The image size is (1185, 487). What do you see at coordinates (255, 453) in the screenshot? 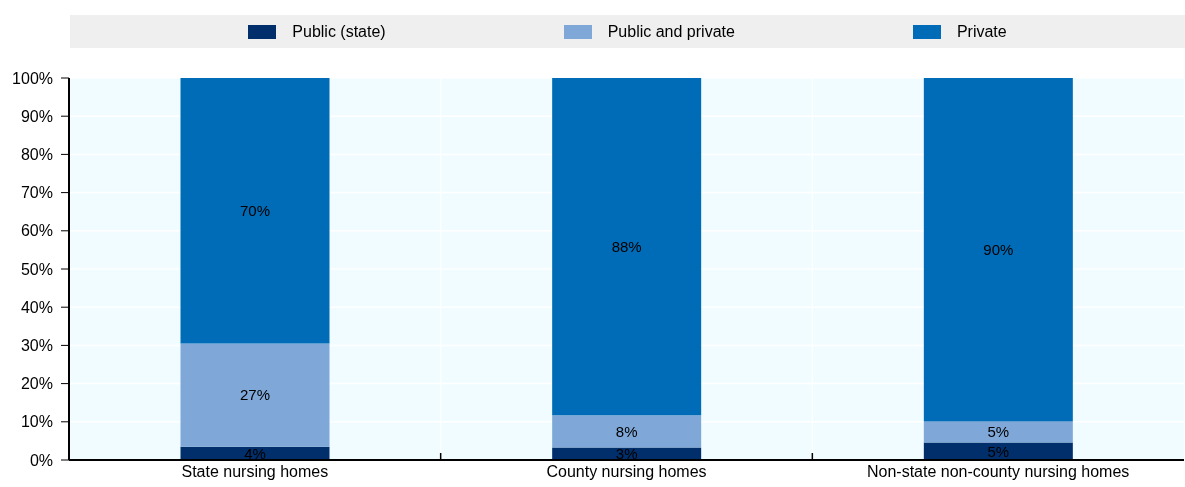
I see `data-label: 4%` at bounding box center [255, 453].